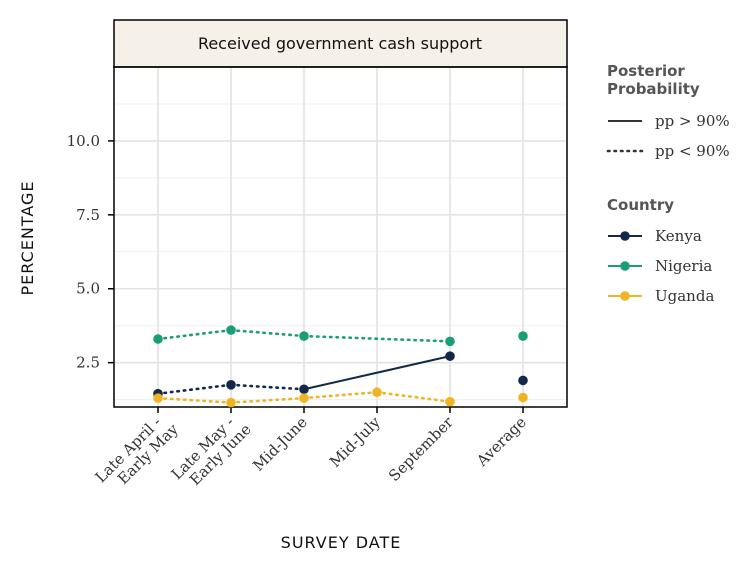 This screenshot has width=750, height=568. What do you see at coordinates (640, 205) in the screenshot?
I see `legend-country-title: Country` at bounding box center [640, 205].